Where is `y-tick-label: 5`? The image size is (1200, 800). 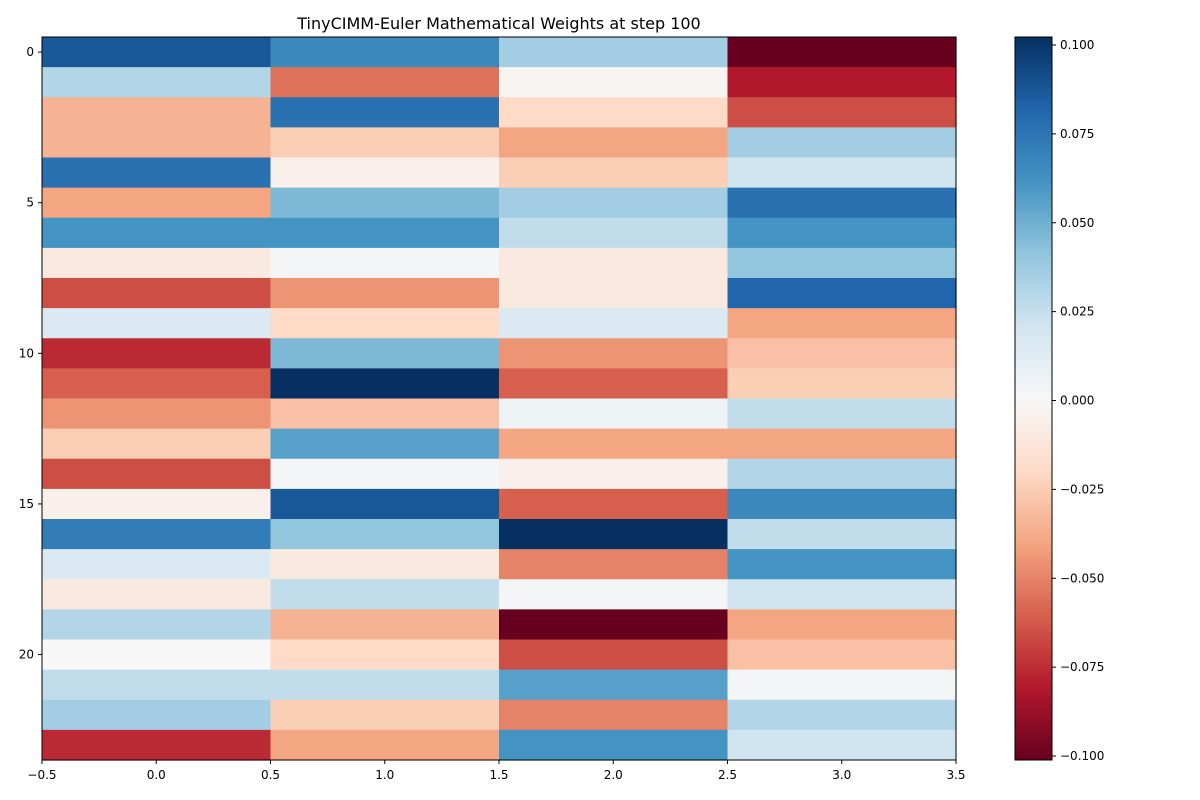 y-tick-label: 5 is located at coordinates (30, 203).